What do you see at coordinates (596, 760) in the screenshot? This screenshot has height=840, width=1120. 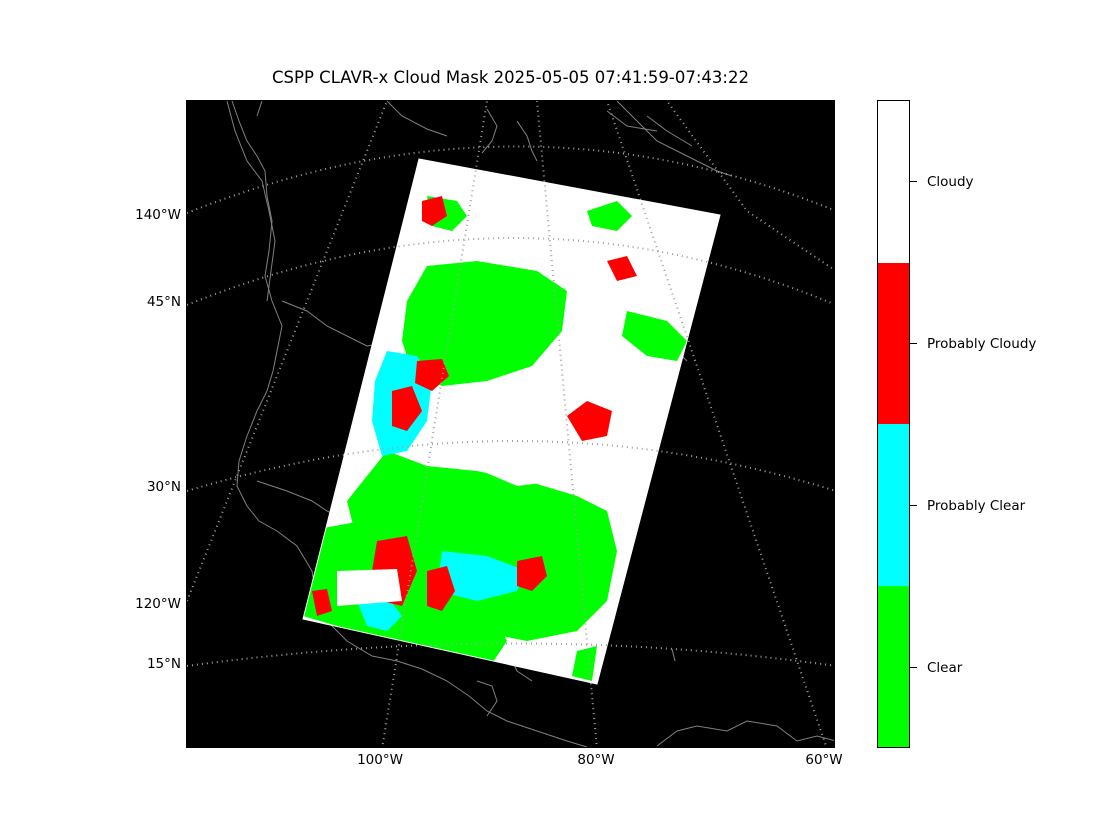 I see `grid-label-80w: 80°W` at bounding box center [596, 760].